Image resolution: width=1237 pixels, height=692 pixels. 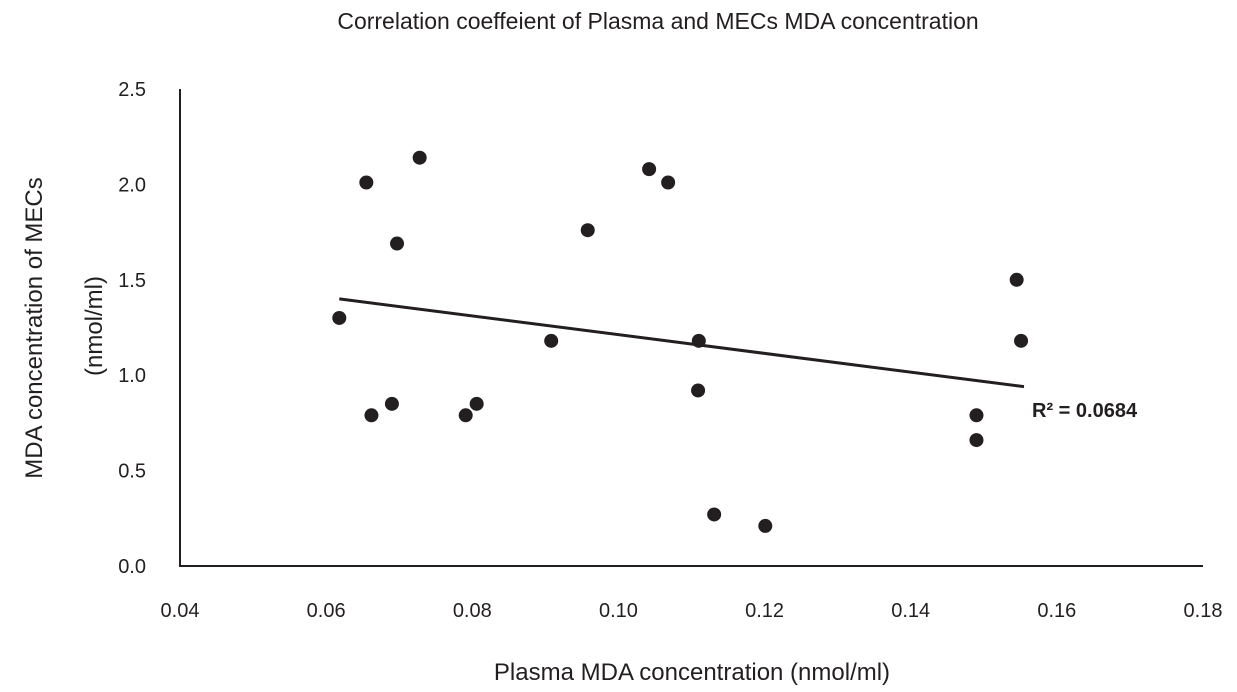 I want to click on r-squared-annotation: R² = 0.0684, so click(x=1085, y=411).